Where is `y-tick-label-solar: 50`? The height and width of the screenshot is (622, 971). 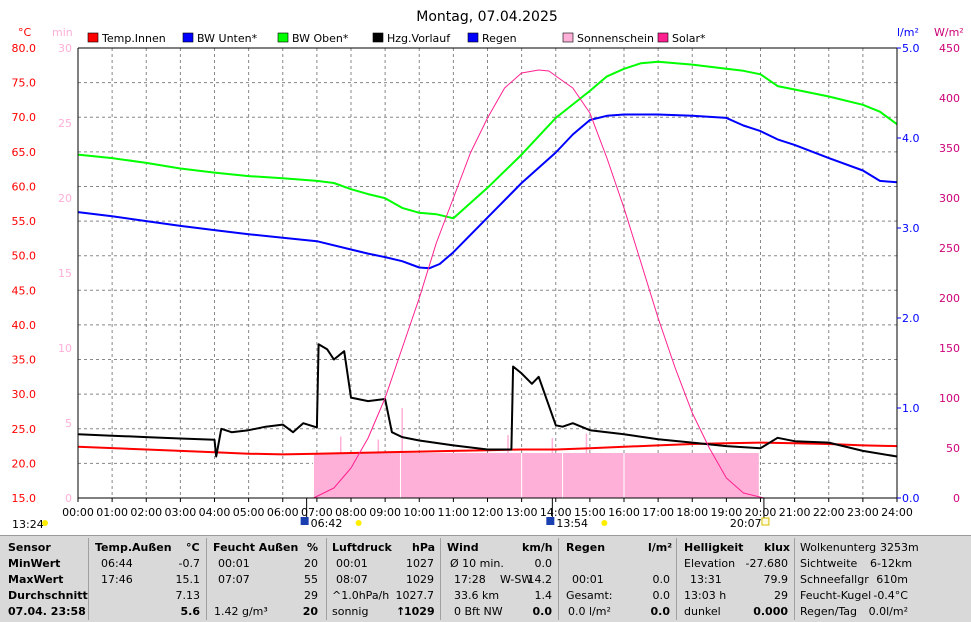 y-tick-label-solar: 50 is located at coordinates (953, 448).